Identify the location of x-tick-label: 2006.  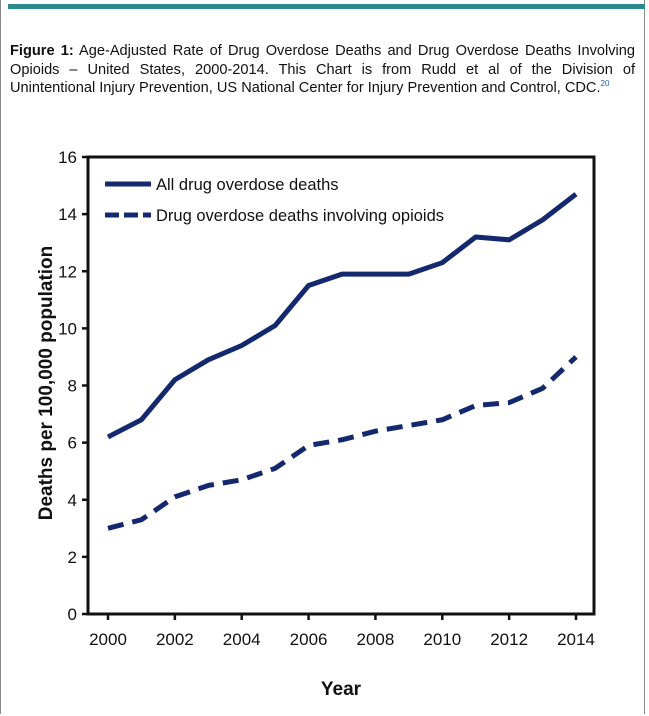
(309, 639).